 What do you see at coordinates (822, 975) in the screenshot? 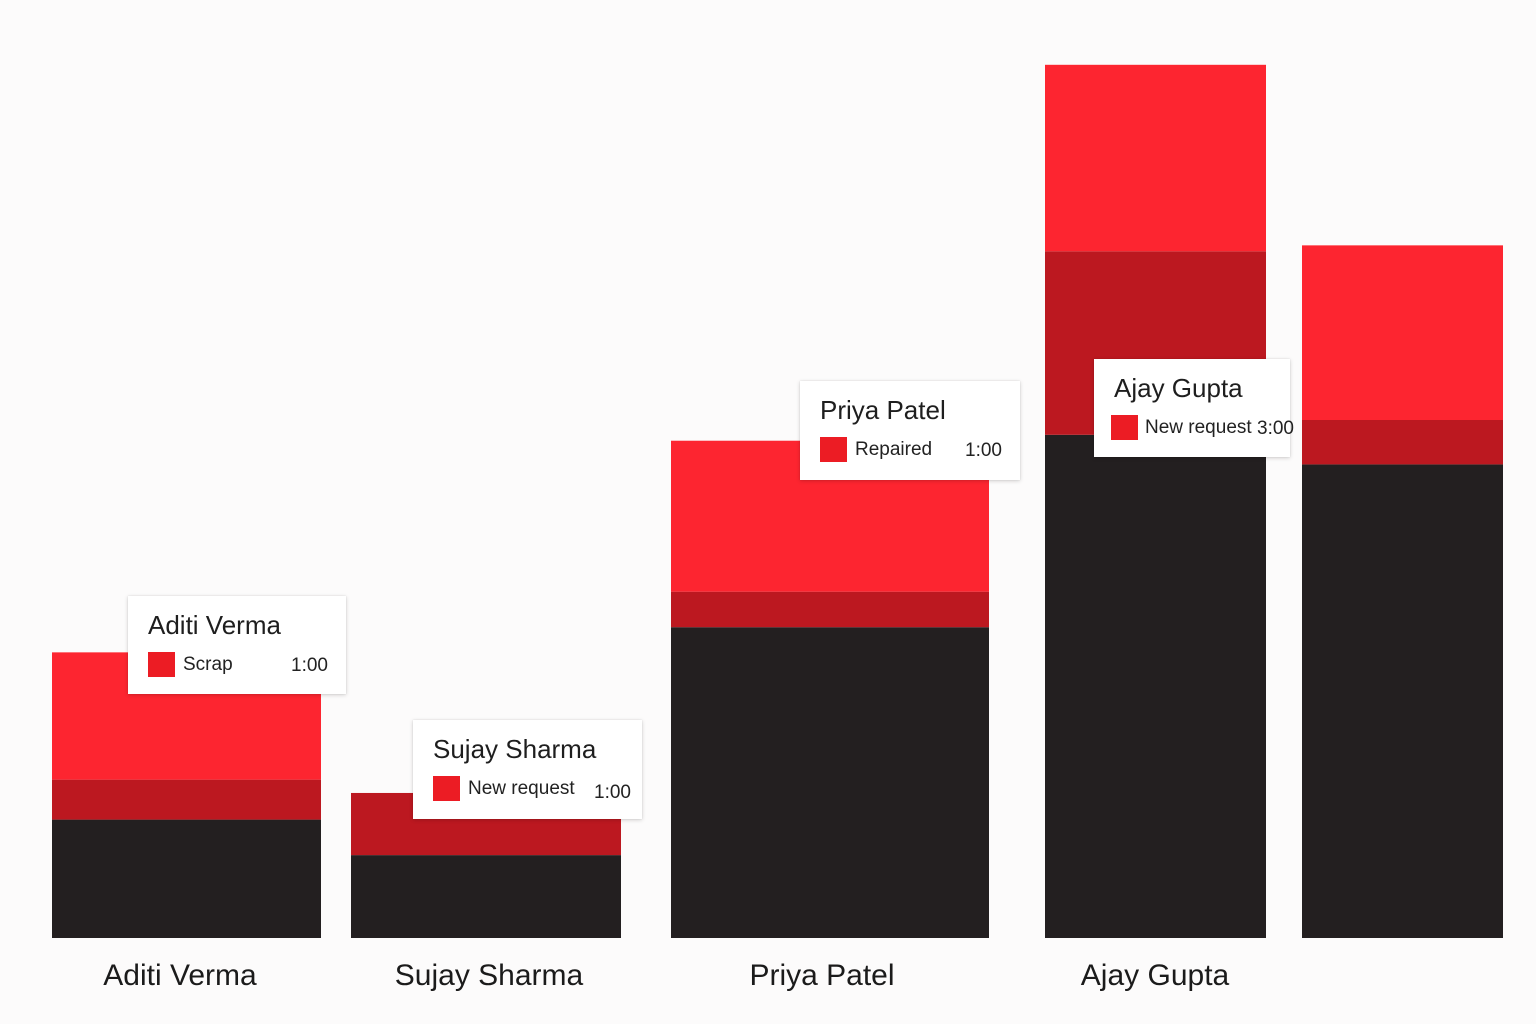
I see `category-label-priya-patel: Priya Patel` at bounding box center [822, 975].